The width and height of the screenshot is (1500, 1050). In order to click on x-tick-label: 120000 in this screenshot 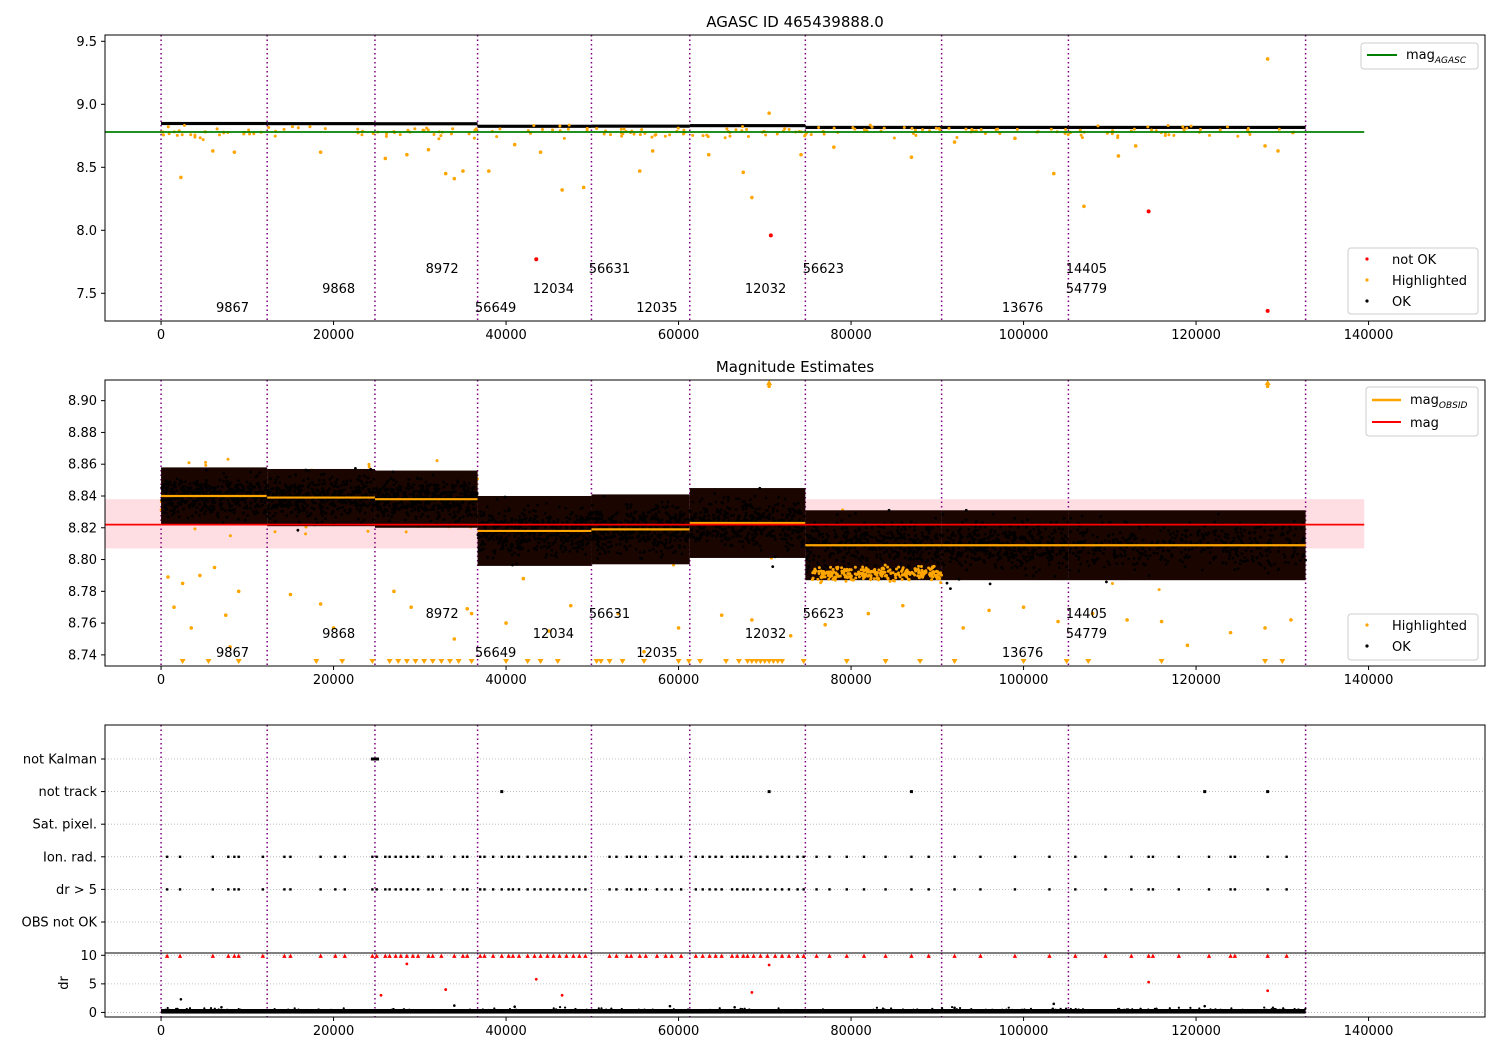, I will do `click(1196, 335)`.